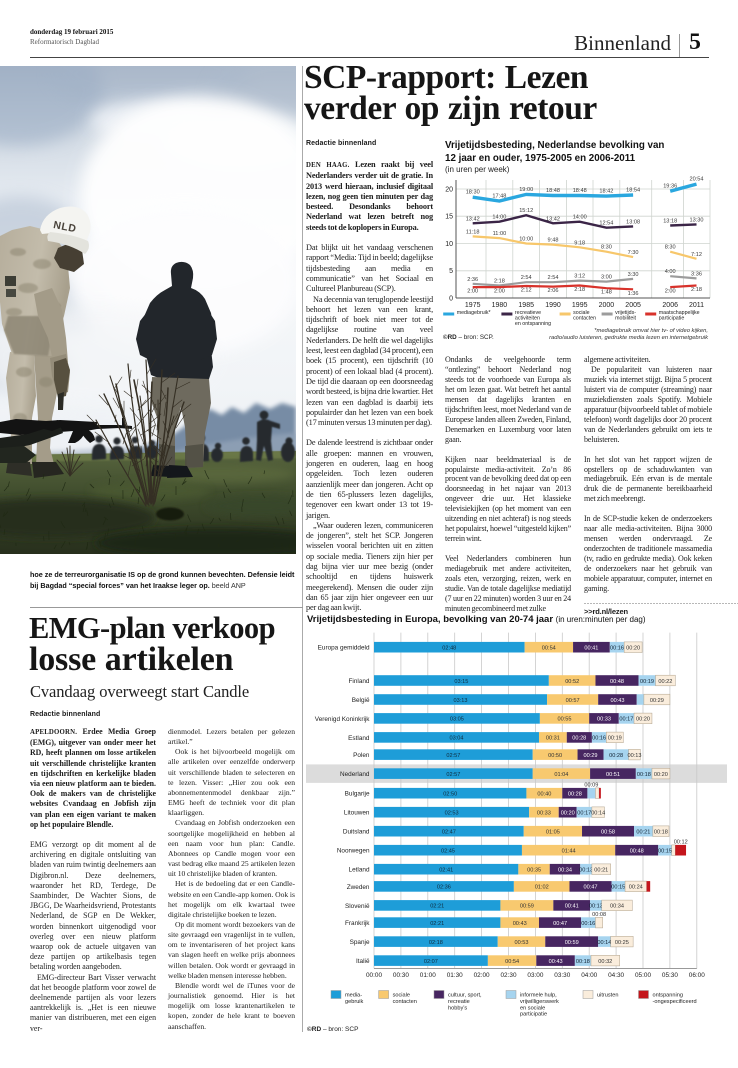 The width and height of the screenshot is (738, 1068). What do you see at coordinates (526, 305) in the screenshot?
I see `svg-text: 1985` at bounding box center [526, 305].